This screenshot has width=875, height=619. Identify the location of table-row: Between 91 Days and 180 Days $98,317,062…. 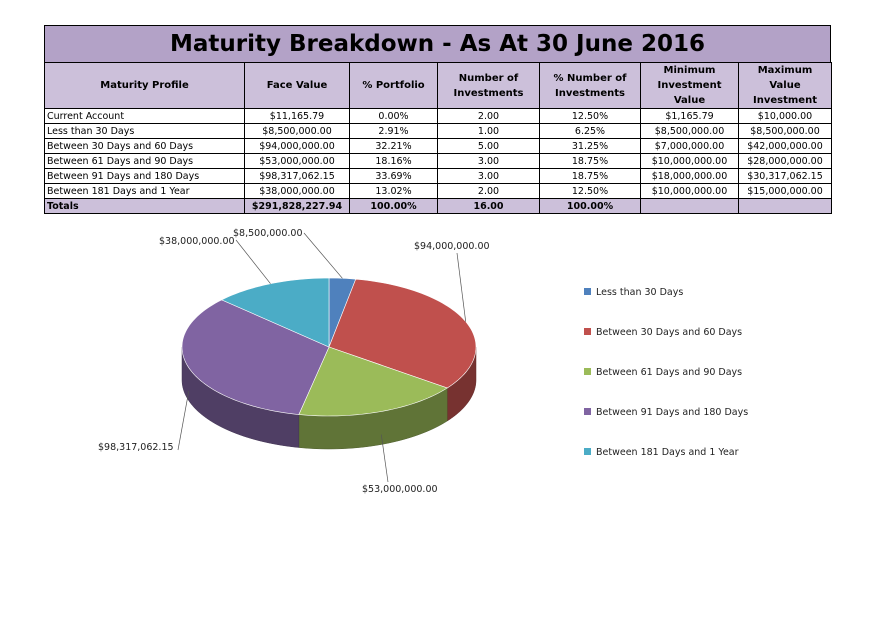
(438, 176).